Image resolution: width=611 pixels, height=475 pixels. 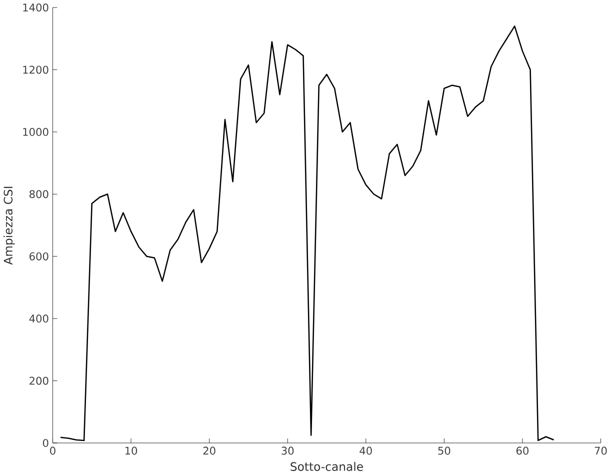 I want to click on x-tick-label: 40, so click(x=366, y=450).